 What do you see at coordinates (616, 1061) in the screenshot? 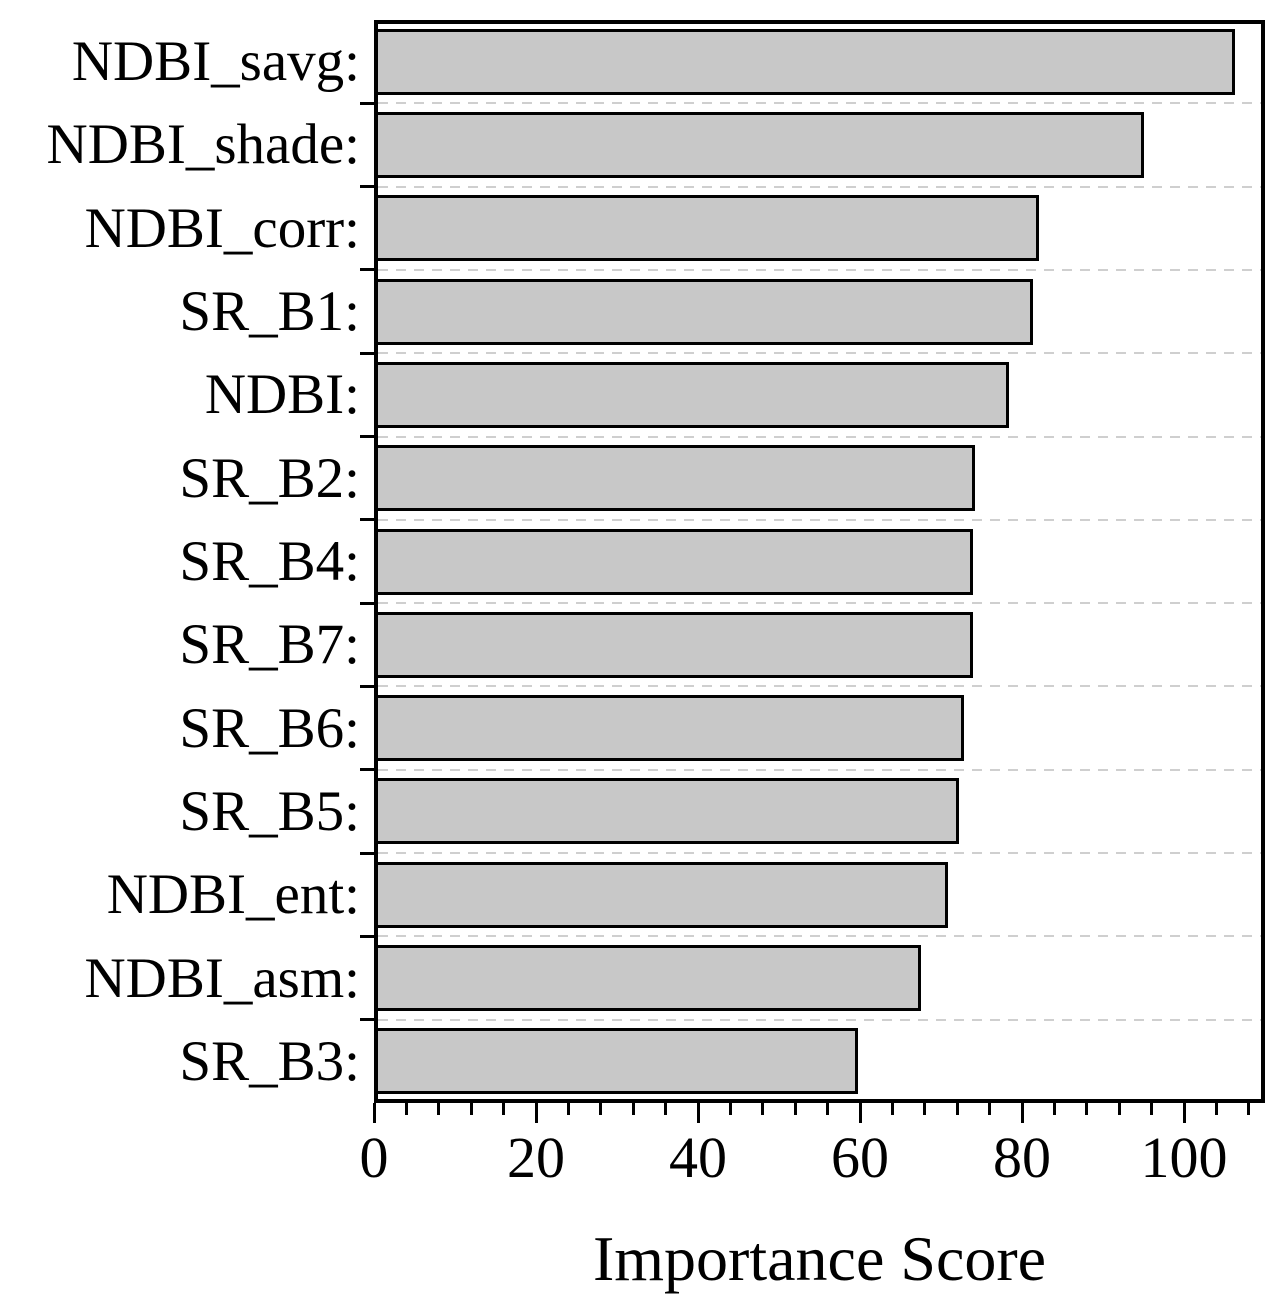
I see `bar-sr_b3` at bounding box center [616, 1061].